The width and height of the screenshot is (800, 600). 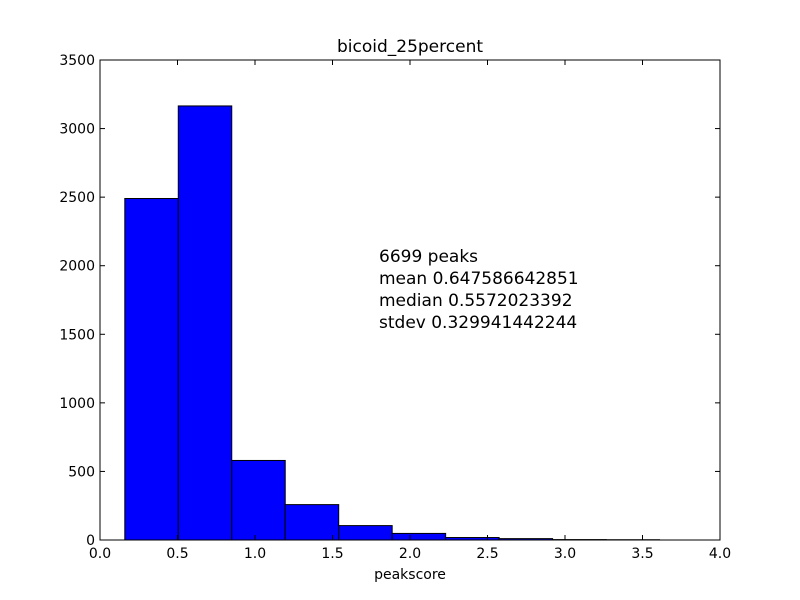 What do you see at coordinates (332, 554) in the screenshot?
I see `x-tick-label-3: 1.5` at bounding box center [332, 554].